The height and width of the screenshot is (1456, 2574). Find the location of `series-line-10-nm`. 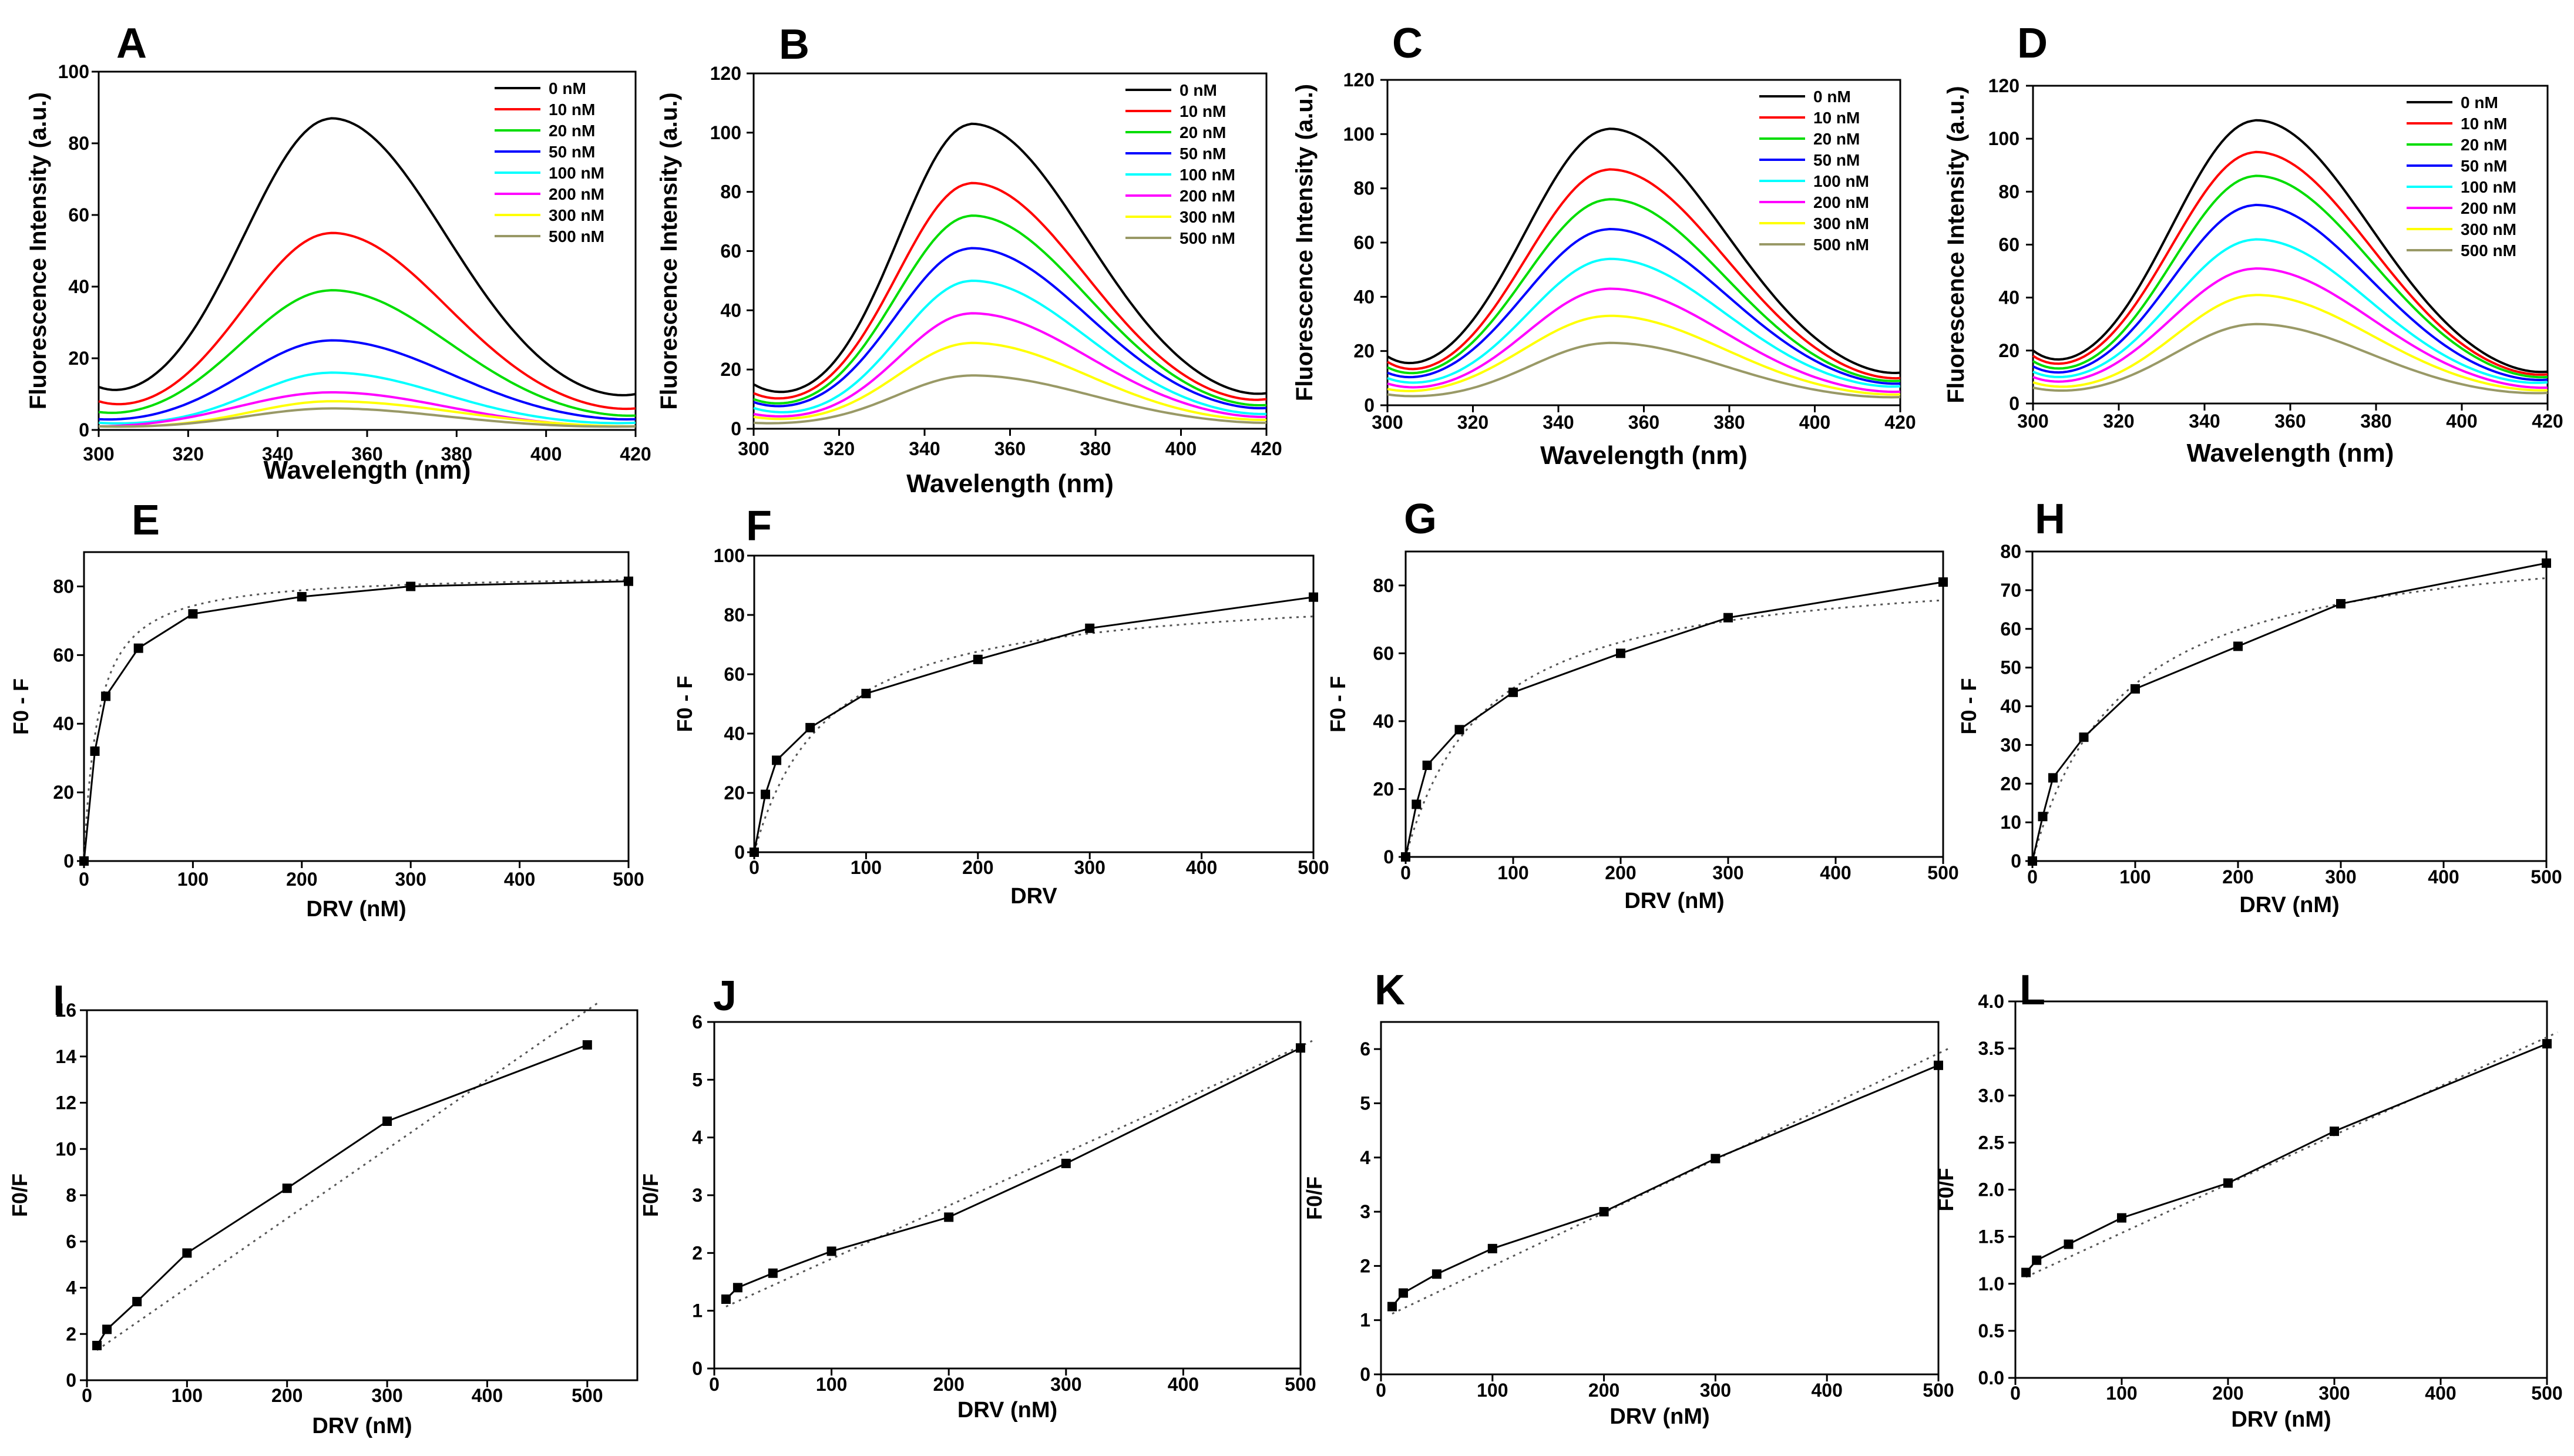

series-line-10-nm is located at coordinates (1010, 291).